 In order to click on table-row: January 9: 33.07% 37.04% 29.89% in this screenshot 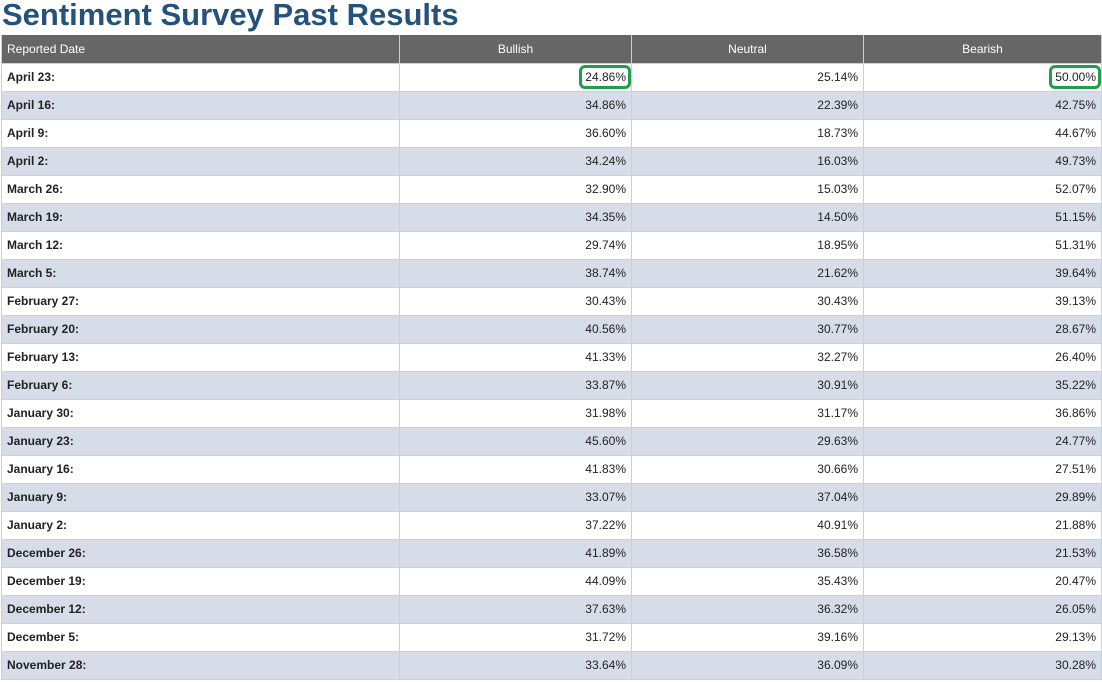, I will do `click(551, 497)`.